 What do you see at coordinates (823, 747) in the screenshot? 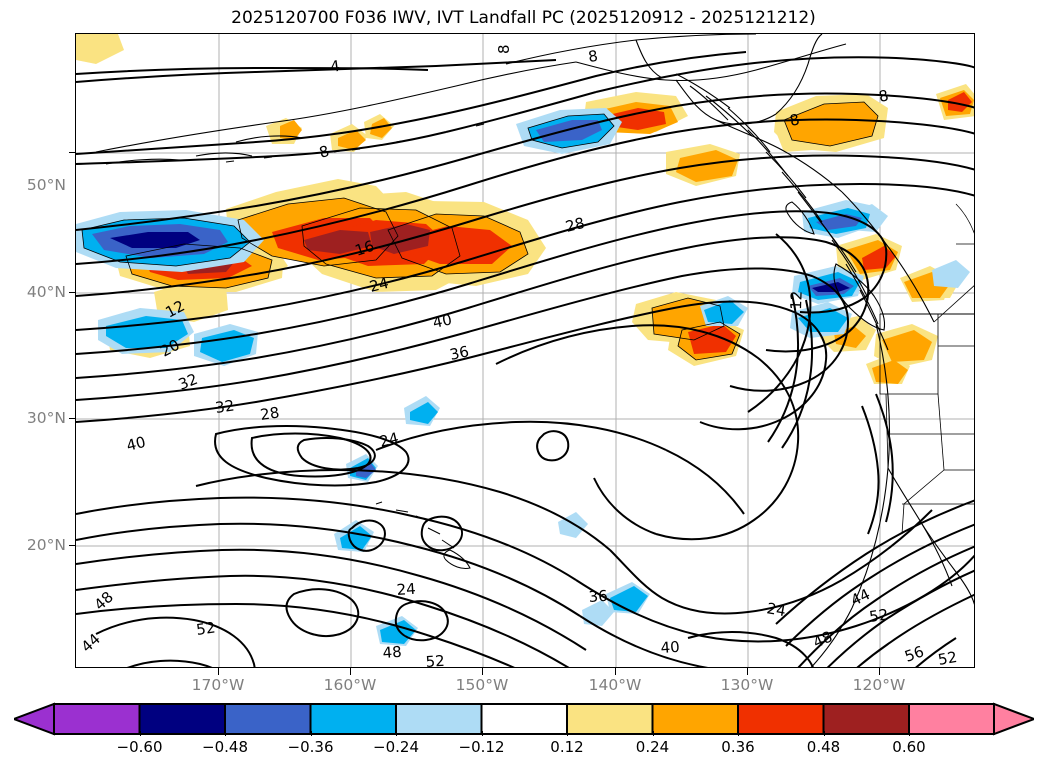
I see `colorbar-label-8: 0.48` at bounding box center [823, 747].